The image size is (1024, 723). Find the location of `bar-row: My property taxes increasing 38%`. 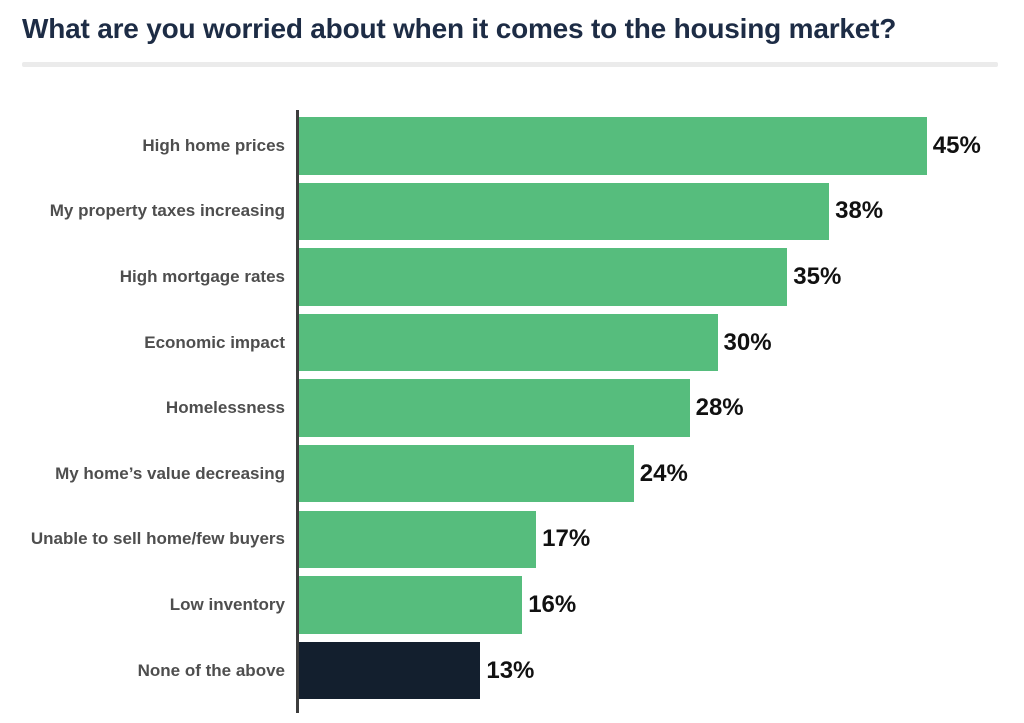

bar-row: My property taxes increasing 38% is located at coordinates (512, 211).